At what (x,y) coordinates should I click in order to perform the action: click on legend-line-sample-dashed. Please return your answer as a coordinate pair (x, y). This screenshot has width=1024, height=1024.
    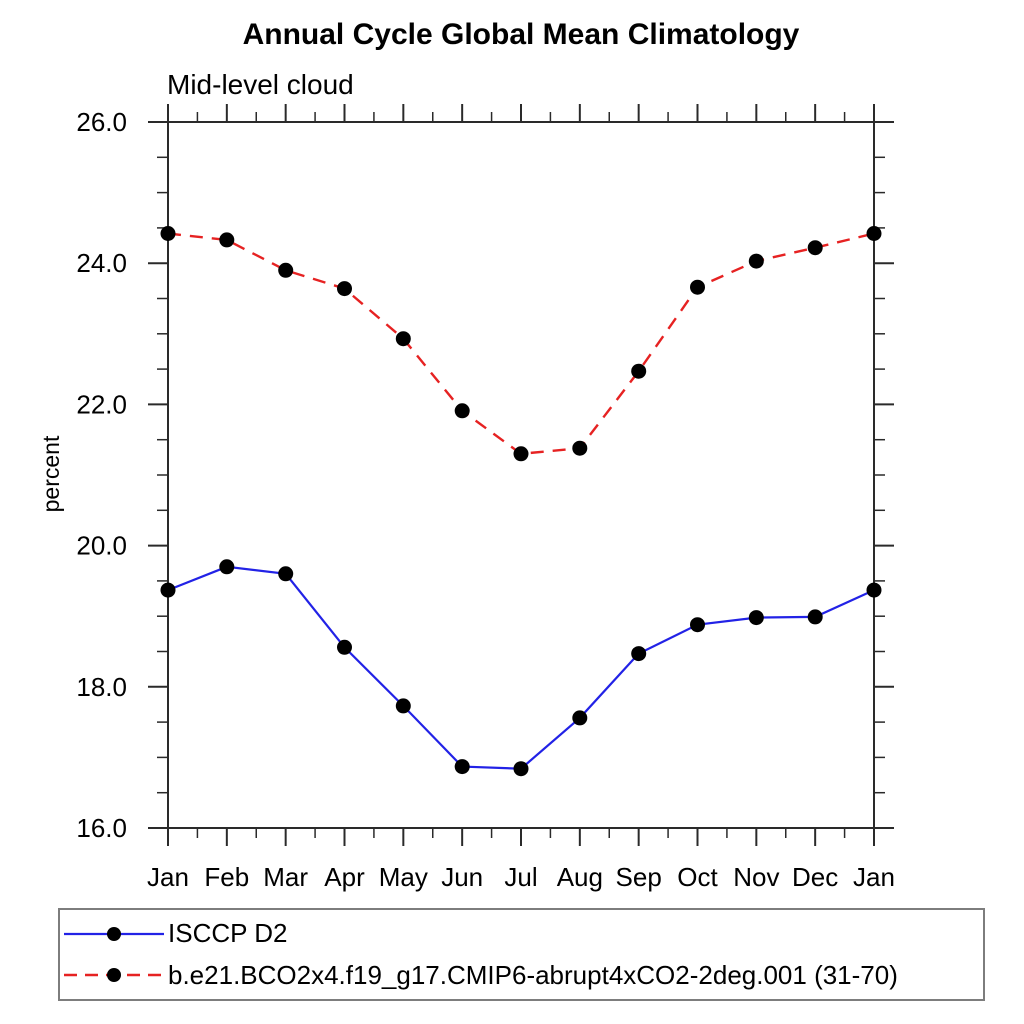
    Looking at the image, I should click on (114, 975).